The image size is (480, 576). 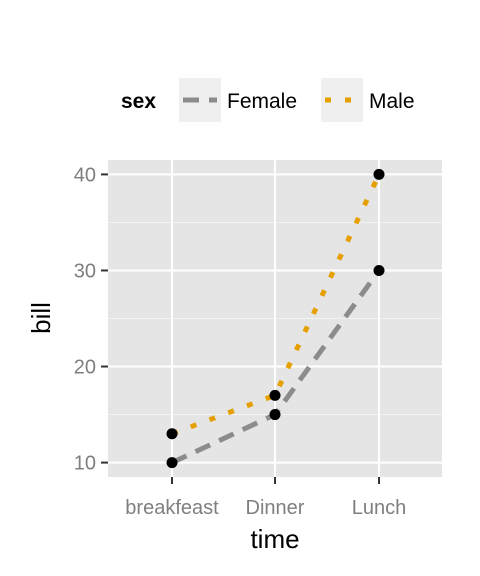 What do you see at coordinates (85, 368) in the screenshot?
I see `y-tick-label: 20` at bounding box center [85, 368].